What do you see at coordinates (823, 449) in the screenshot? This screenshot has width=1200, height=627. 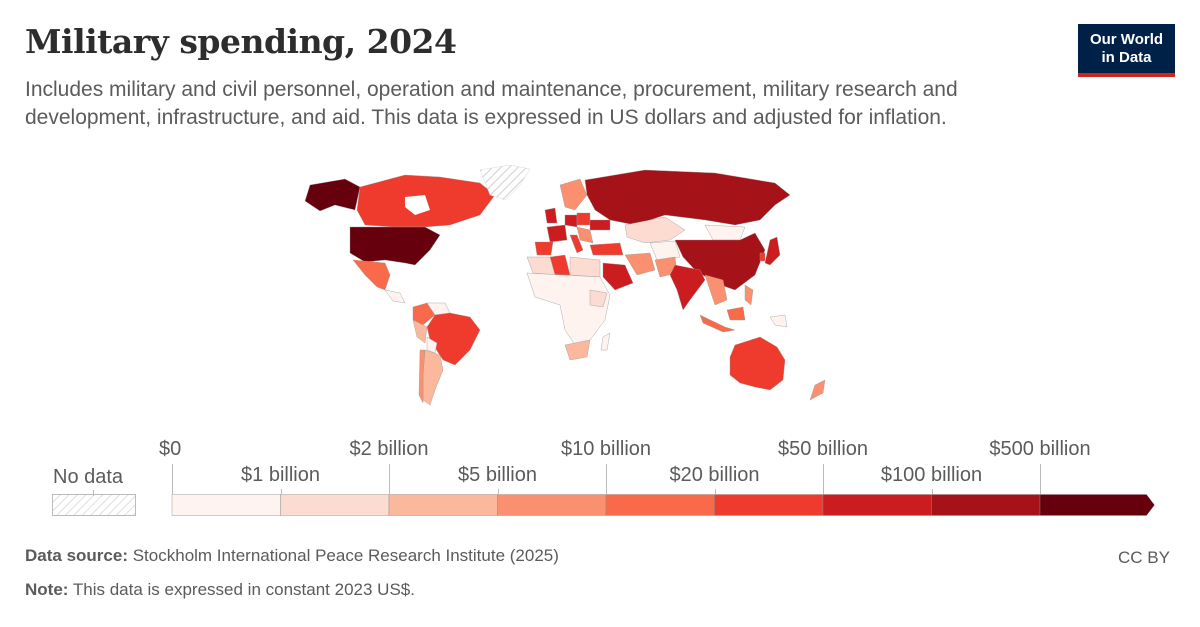 I see `tick-label-upper: $50 billion` at bounding box center [823, 449].